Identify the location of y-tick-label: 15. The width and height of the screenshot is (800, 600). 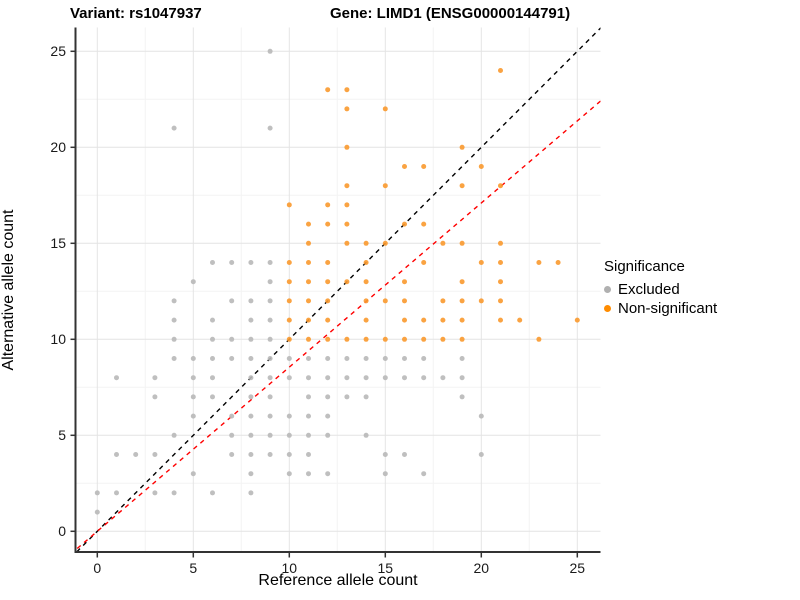
(58, 243).